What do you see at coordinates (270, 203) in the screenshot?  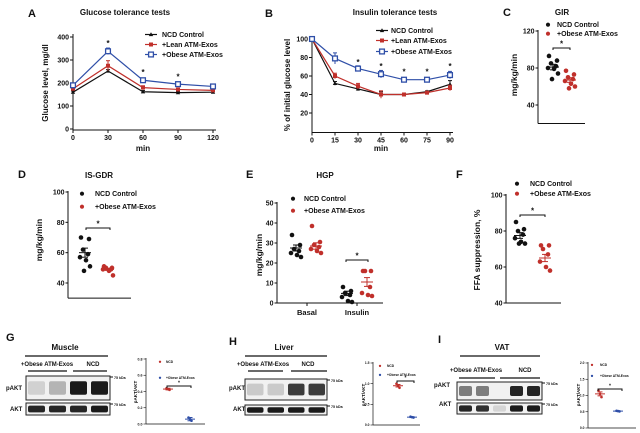 I see `y-tick-label: 50` at bounding box center [270, 203].